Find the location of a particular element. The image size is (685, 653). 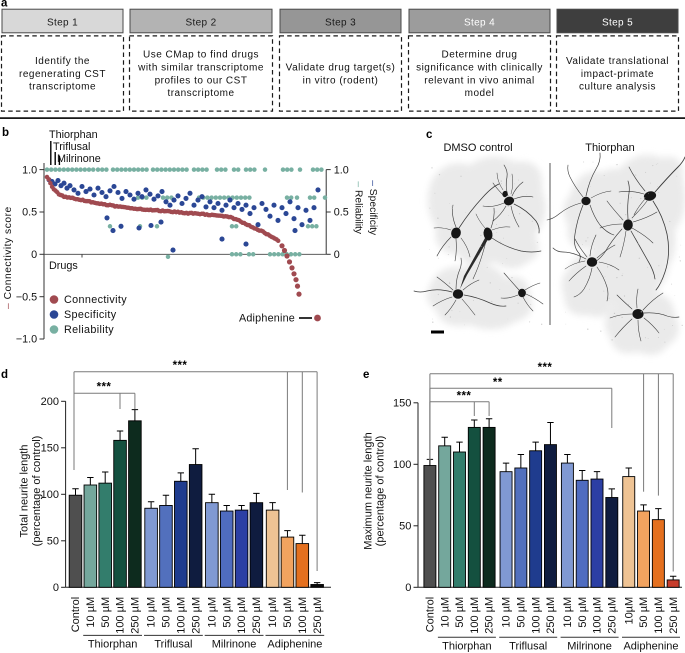

svg-text: −1.0 is located at coordinates (26, 340).